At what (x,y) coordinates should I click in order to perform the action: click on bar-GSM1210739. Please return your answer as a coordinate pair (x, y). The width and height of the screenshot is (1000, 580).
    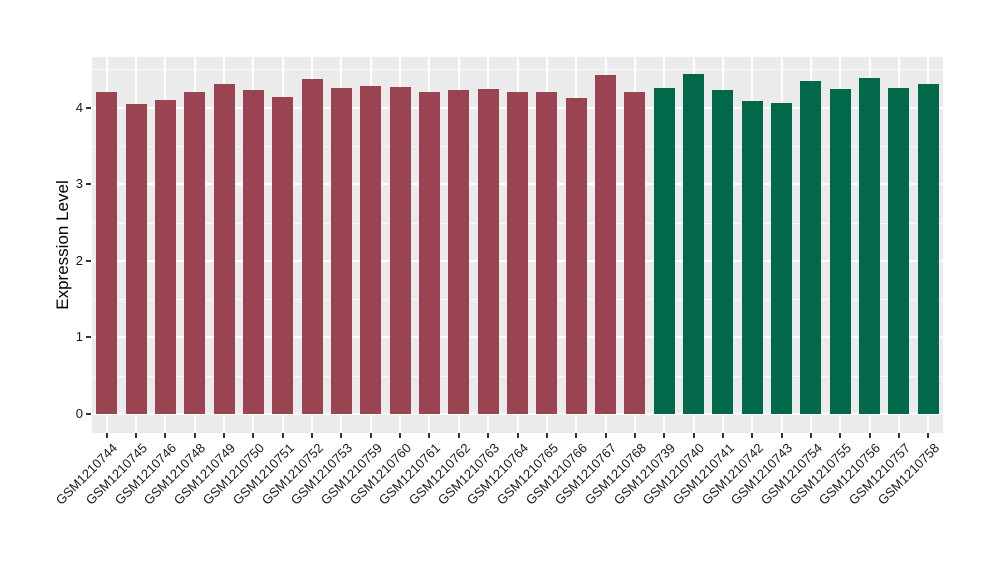
    Looking at the image, I should click on (664, 250).